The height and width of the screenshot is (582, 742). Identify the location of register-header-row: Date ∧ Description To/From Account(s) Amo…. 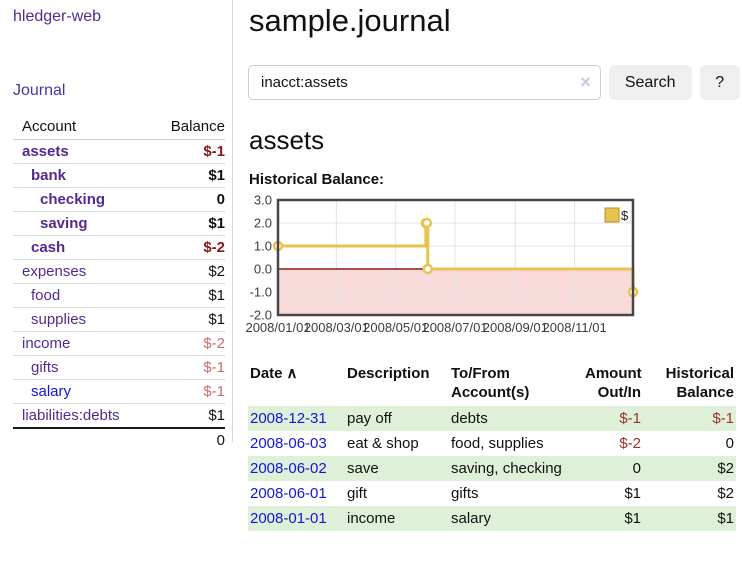
(492, 384).